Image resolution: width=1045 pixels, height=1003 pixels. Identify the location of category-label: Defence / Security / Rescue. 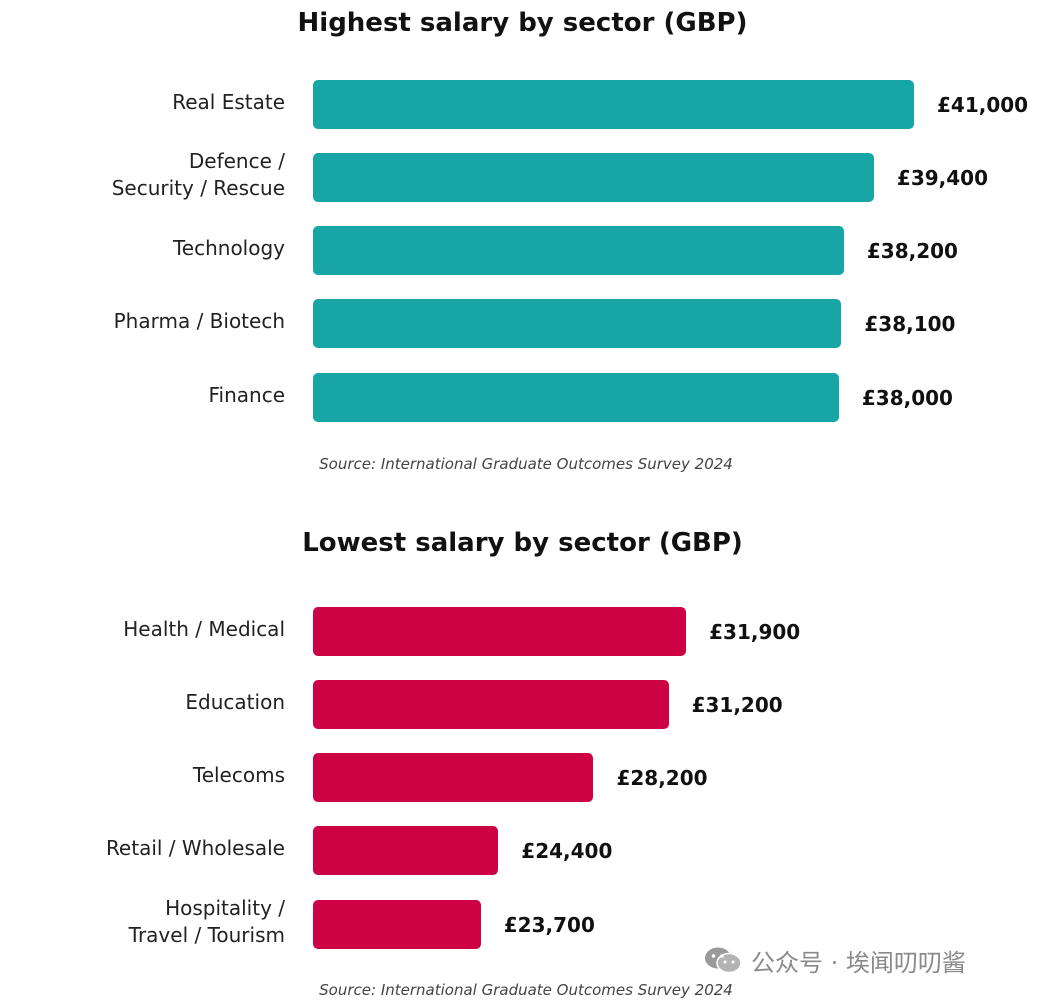
(198, 174).